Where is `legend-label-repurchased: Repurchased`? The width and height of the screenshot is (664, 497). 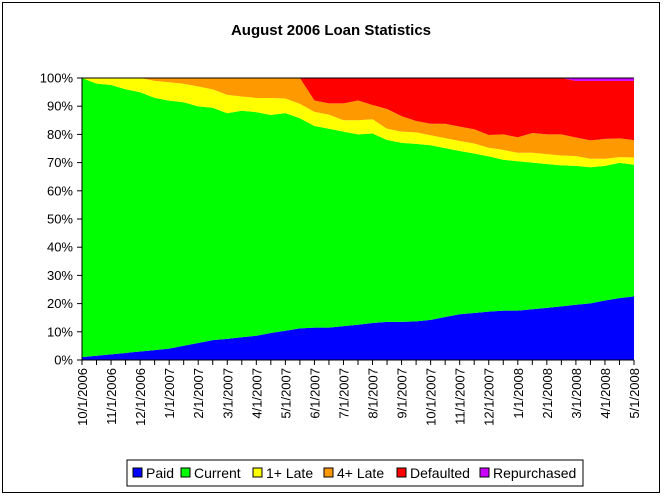
legend-label-repurchased: Repurchased is located at coordinates (534, 473).